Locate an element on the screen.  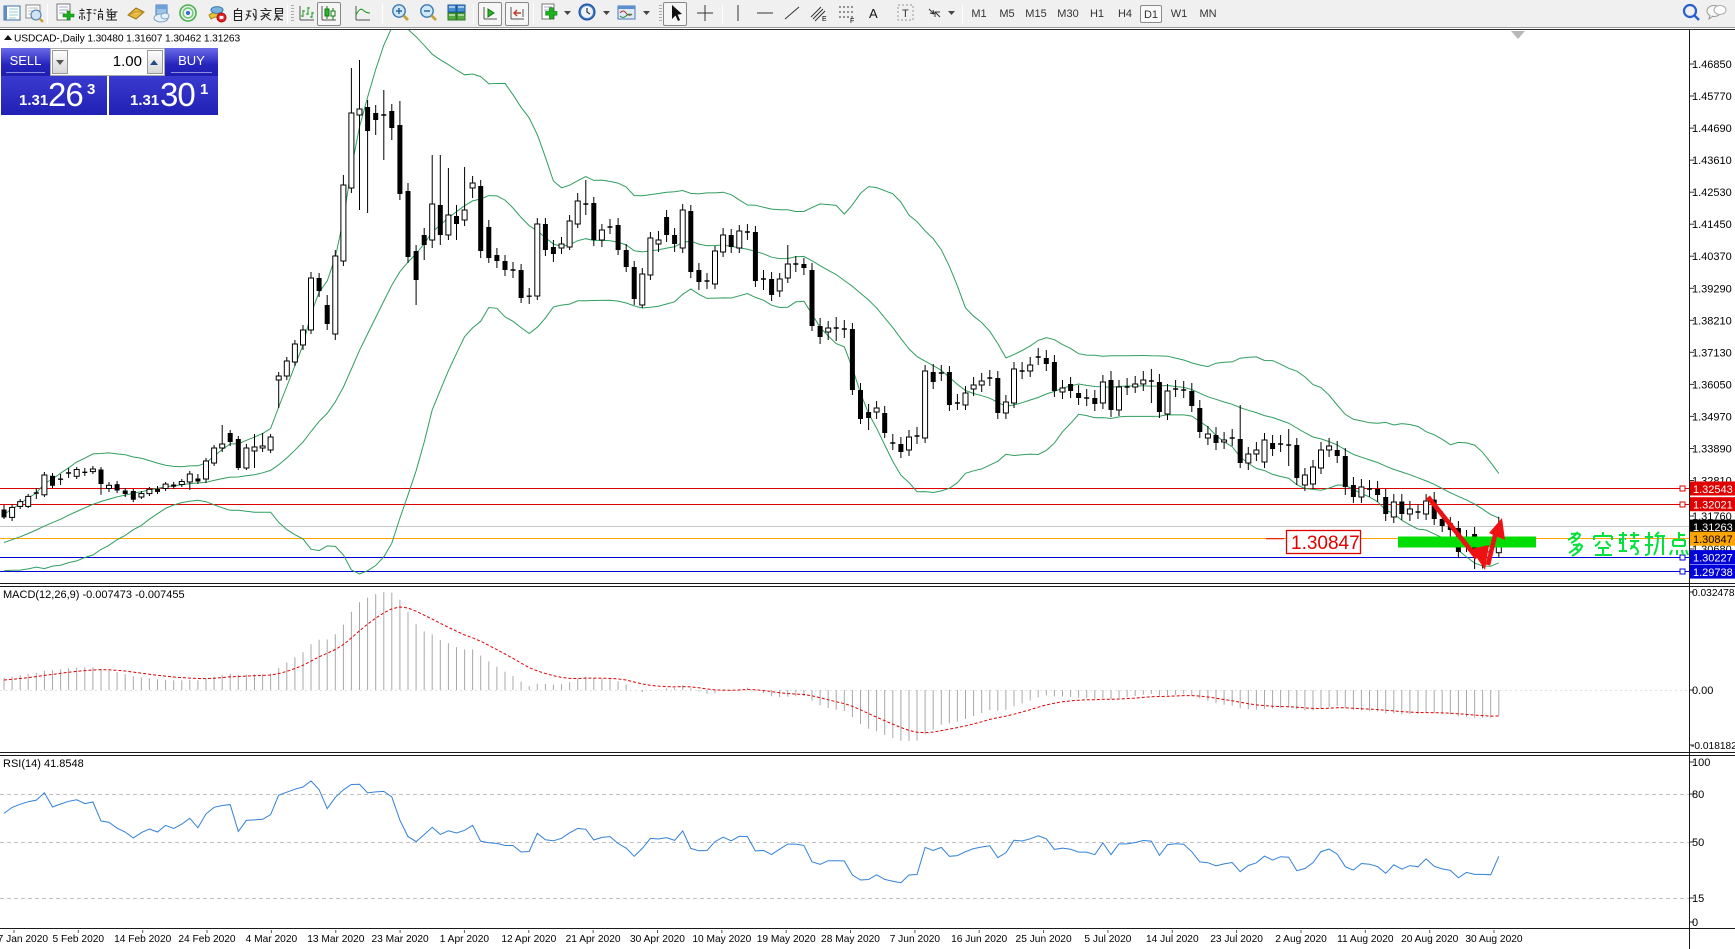
svg-text: 1.40370 is located at coordinates (1712, 257).